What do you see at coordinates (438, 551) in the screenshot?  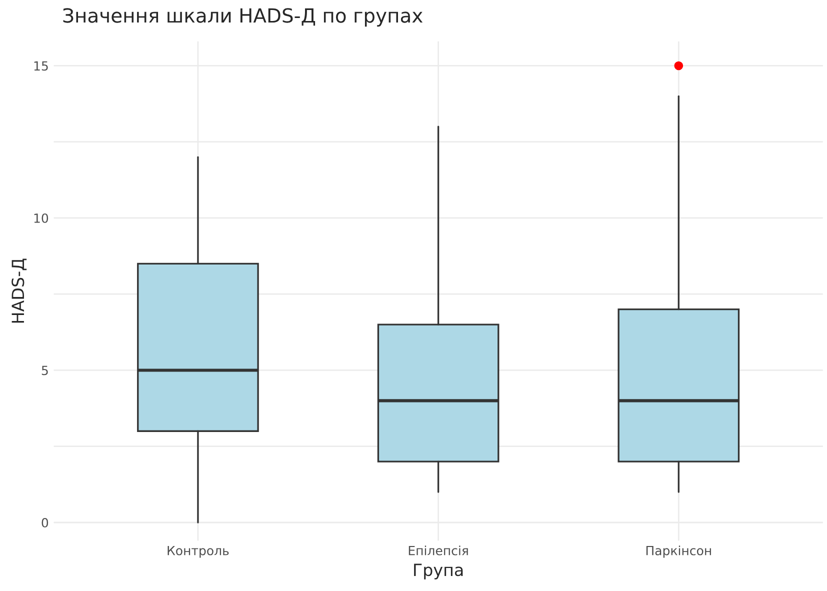 I see `x-tick-label: Епілепсія` at bounding box center [438, 551].